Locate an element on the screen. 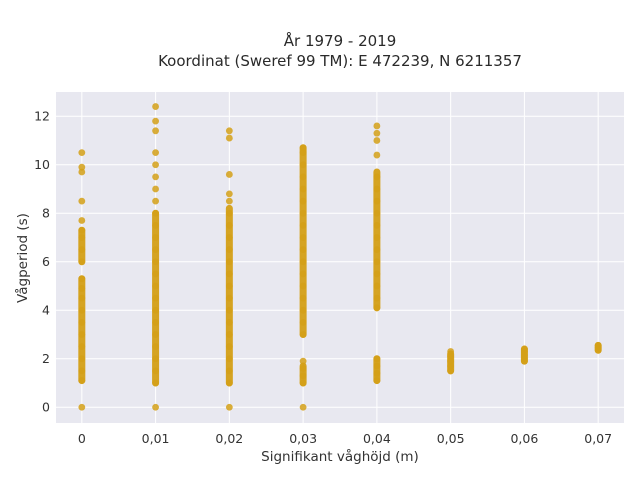 The height and width of the screenshot is (480, 640). y-tick-label: 0 is located at coordinates (46, 407).